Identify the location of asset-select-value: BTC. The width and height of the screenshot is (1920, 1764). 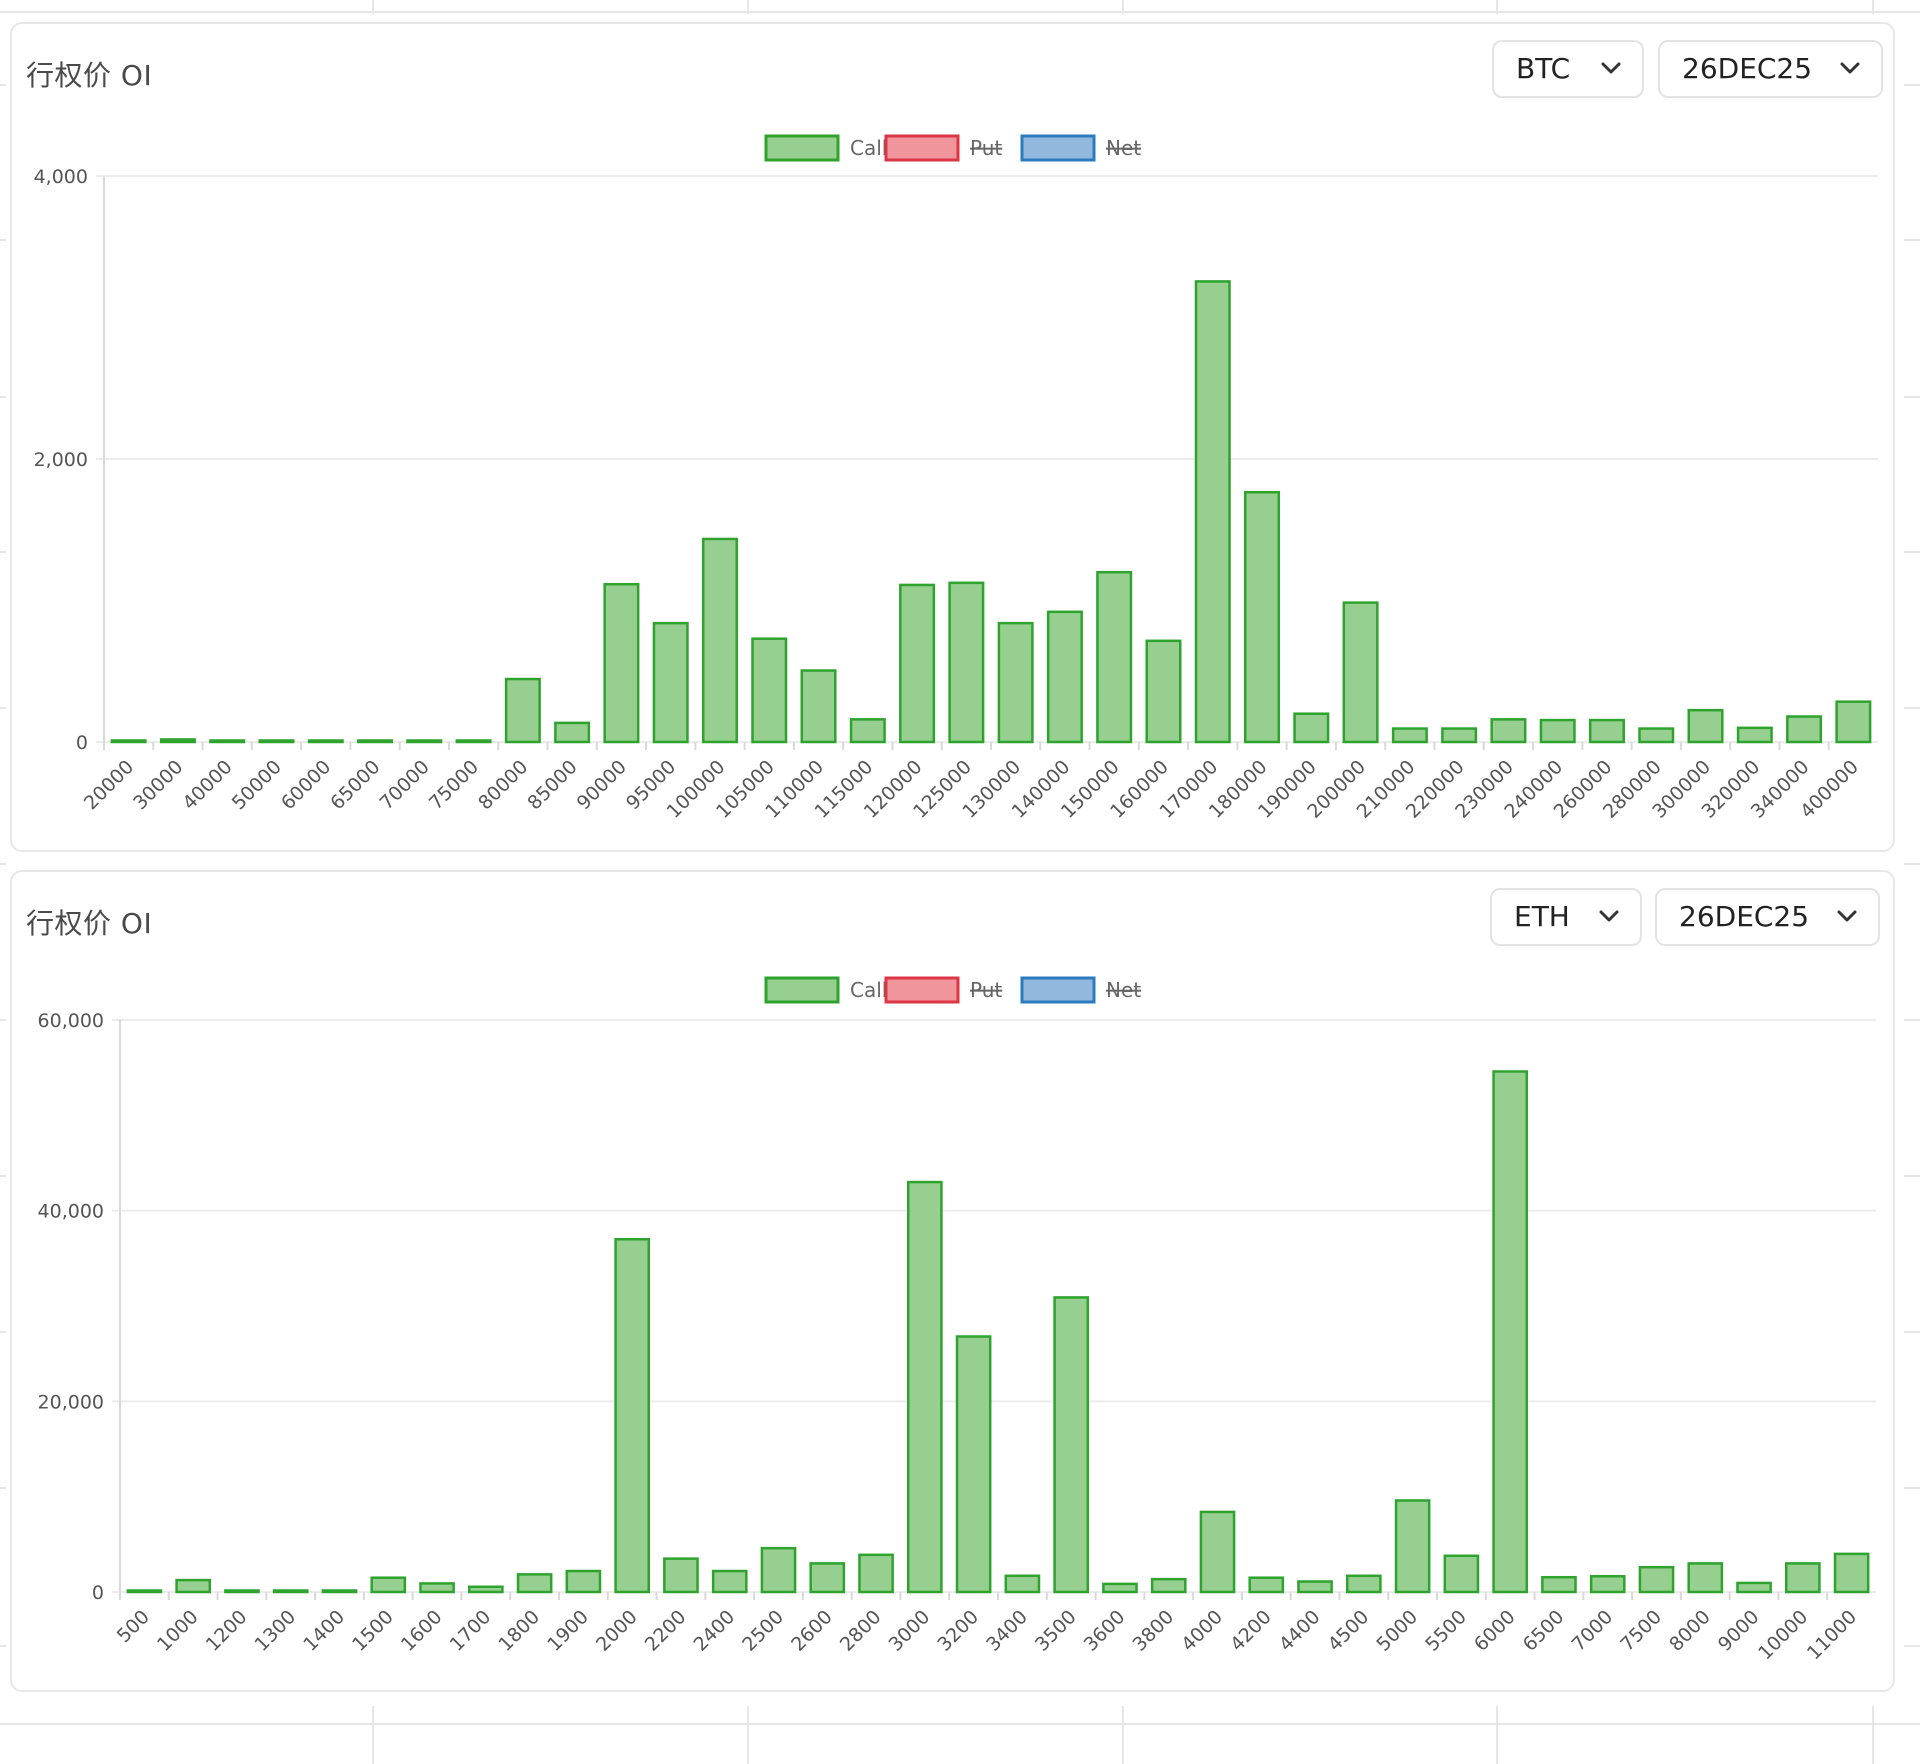
(1543, 68).